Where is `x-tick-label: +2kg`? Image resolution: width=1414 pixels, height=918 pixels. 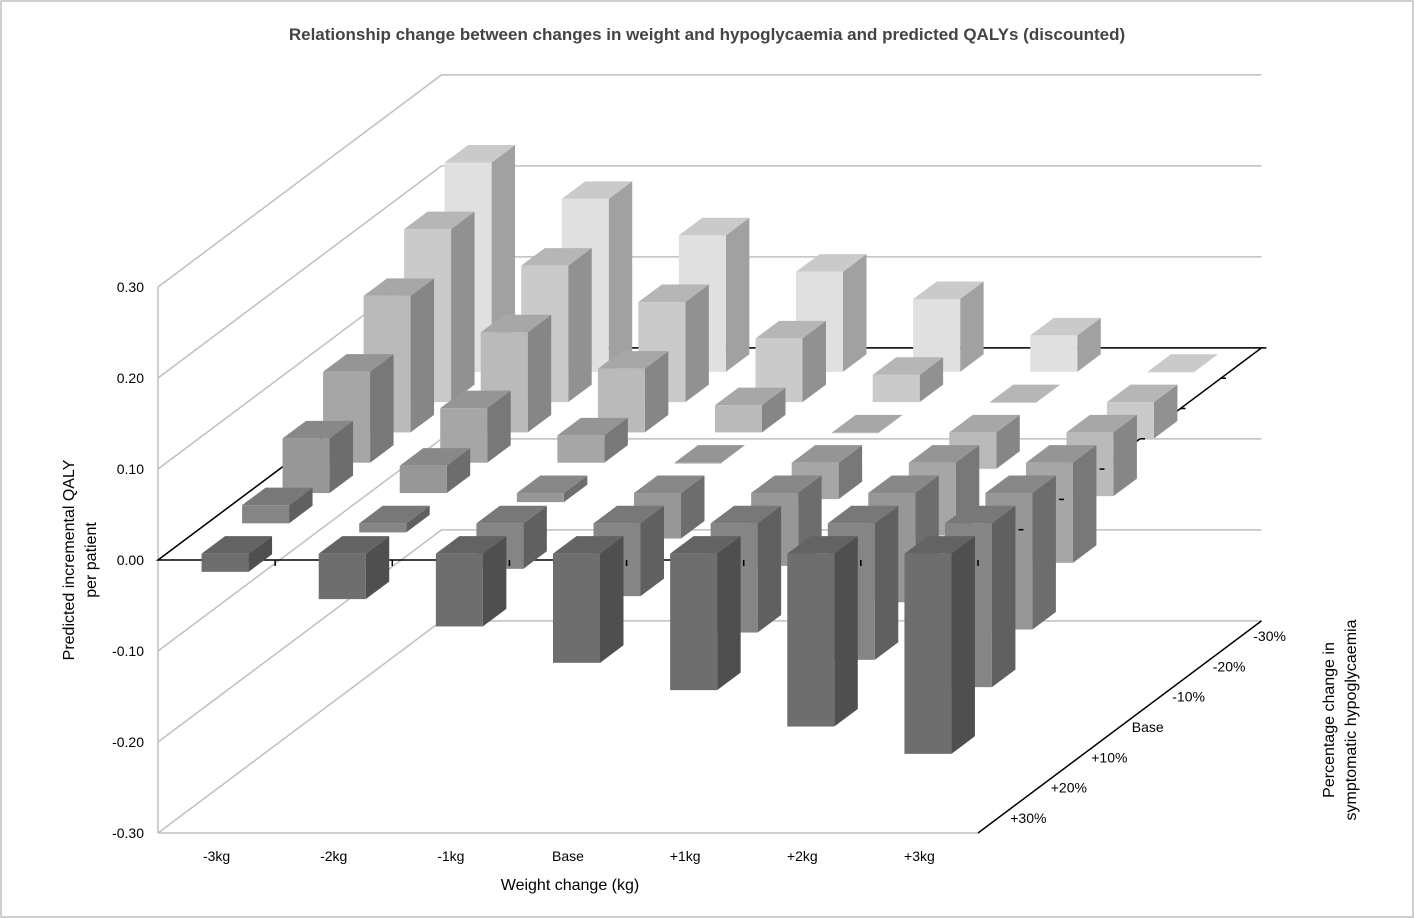 x-tick-label: +2kg is located at coordinates (802, 856).